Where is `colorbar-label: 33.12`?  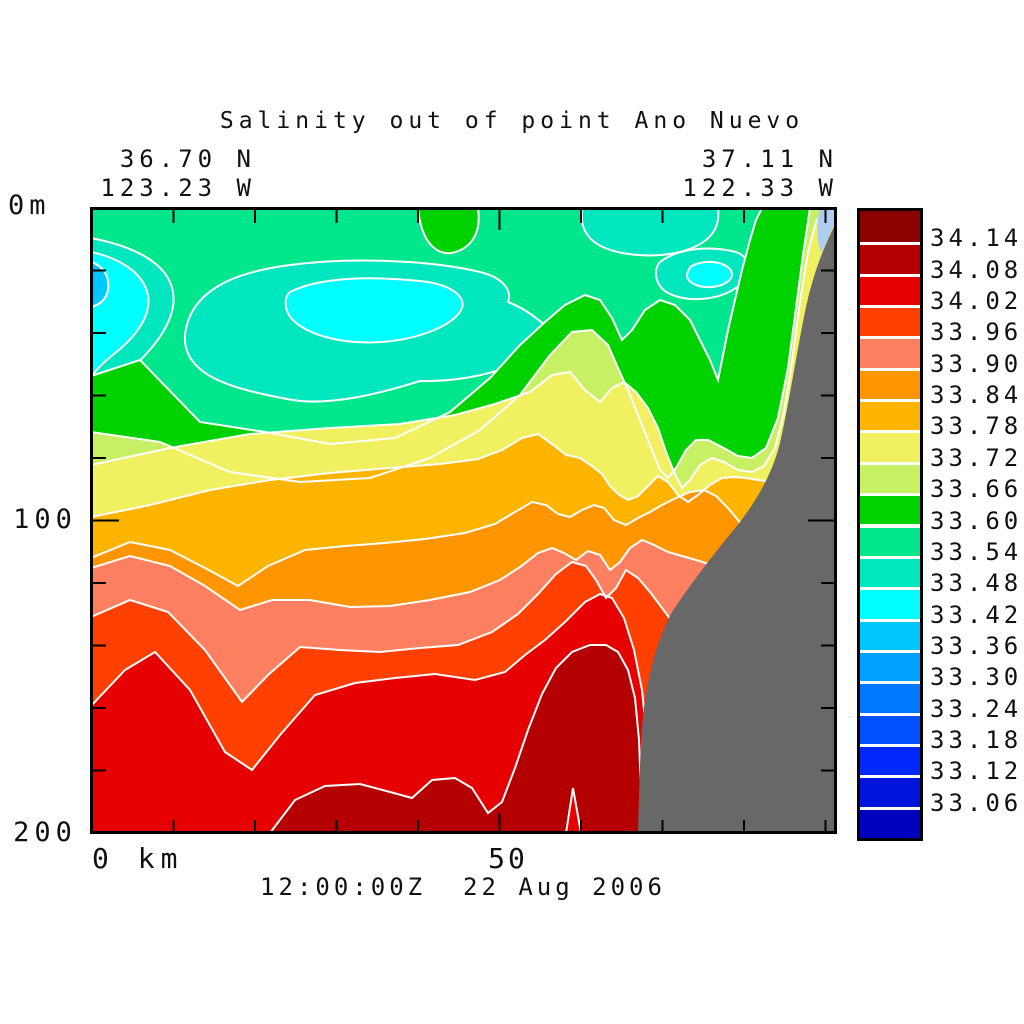
colorbar-label: 33.12 is located at coordinates (976, 771).